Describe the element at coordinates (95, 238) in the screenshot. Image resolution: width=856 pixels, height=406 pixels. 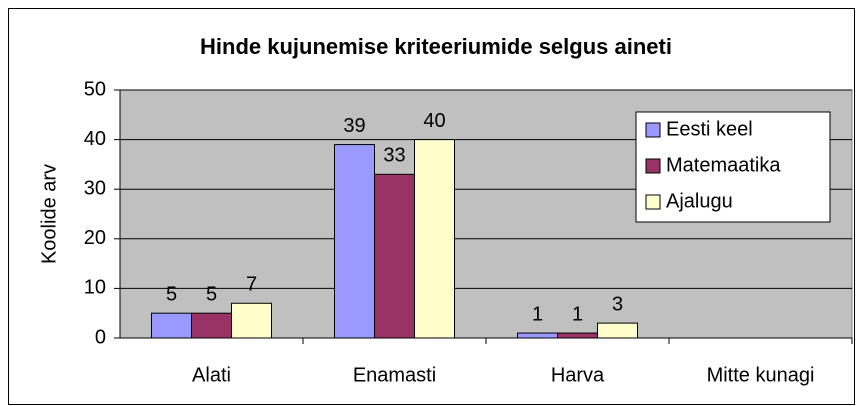
I see `y-tick-label: 20` at that location.